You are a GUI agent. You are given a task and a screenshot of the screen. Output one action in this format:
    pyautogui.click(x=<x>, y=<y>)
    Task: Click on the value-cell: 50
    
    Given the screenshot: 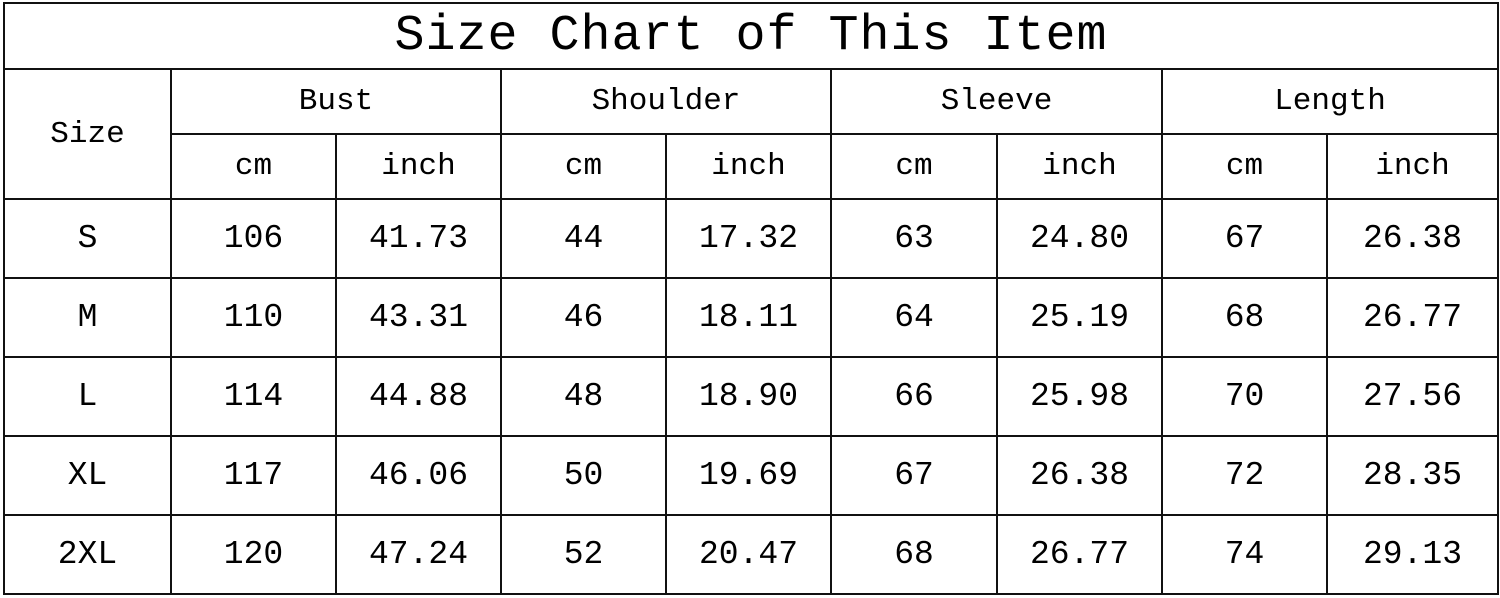 What is the action you would take?
    pyautogui.click(x=583, y=475)
    